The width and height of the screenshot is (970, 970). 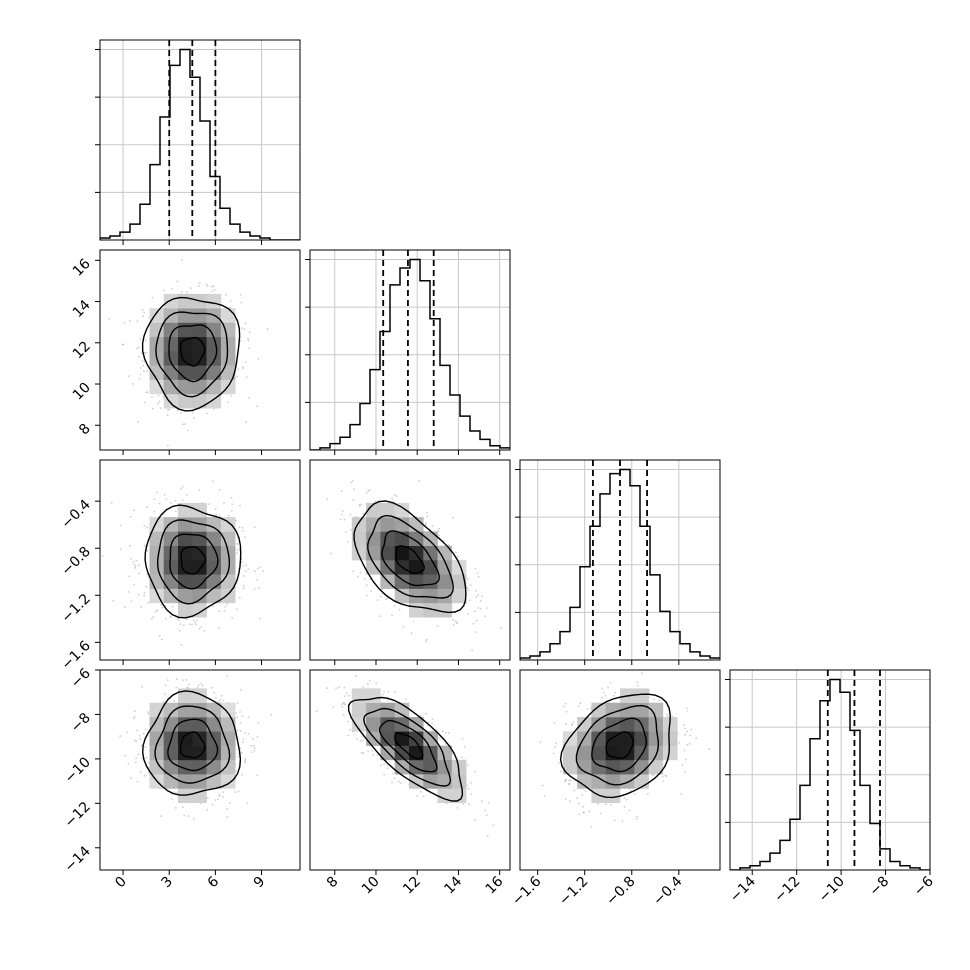 What do you see at coordinates (200, 560) in the screenshot?
I see `pair-frame` at bounding box center [200, 560].